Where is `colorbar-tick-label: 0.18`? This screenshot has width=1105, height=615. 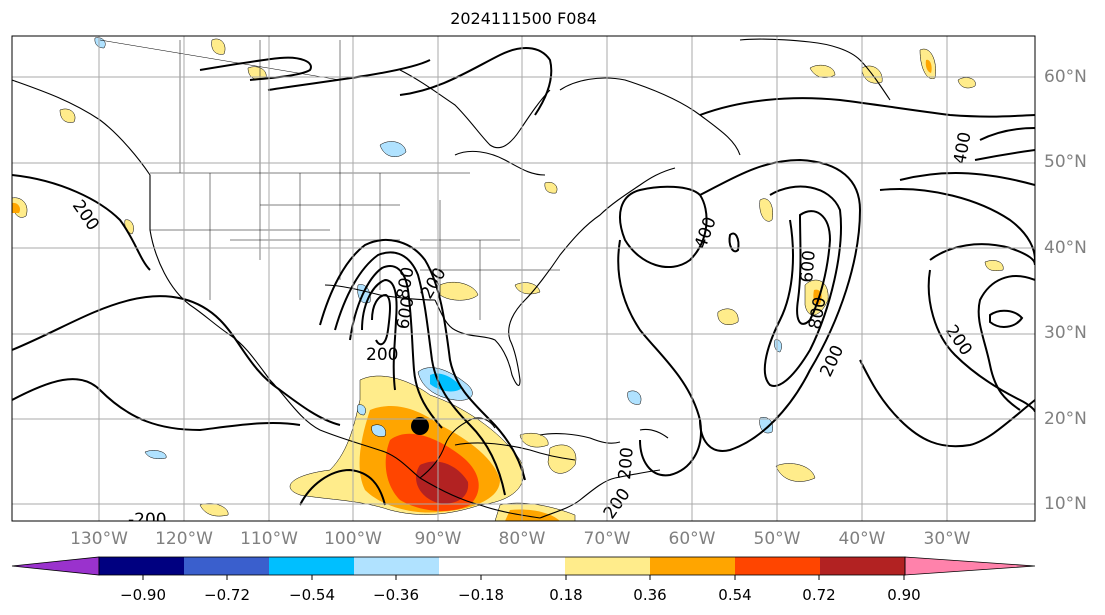 colorbar-tick-label: 0.18 is located at coordinates (566, 595).